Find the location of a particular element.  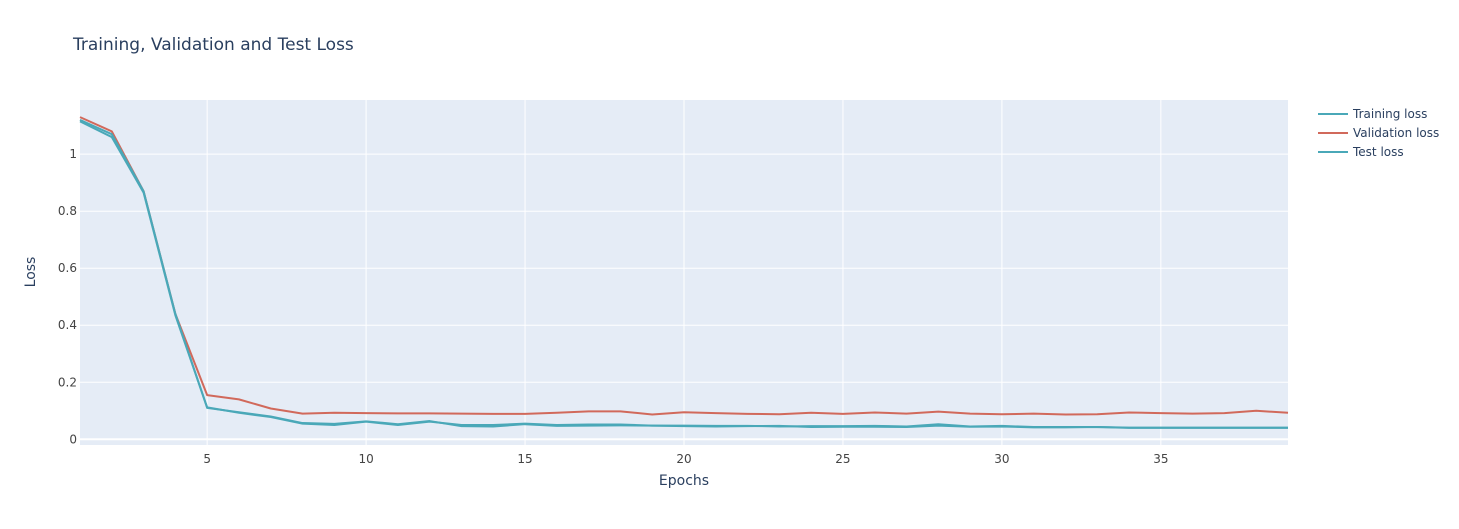

legend: Training loss Validation loss Test loss is located at coordinates (1378, 133).